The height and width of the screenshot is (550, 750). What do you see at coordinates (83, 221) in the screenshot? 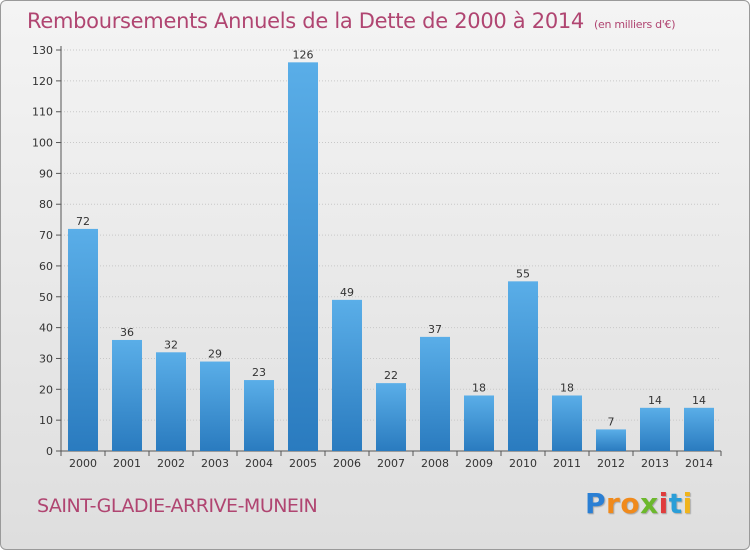
I see `data-label: 72` at bounding box center [83, 221].